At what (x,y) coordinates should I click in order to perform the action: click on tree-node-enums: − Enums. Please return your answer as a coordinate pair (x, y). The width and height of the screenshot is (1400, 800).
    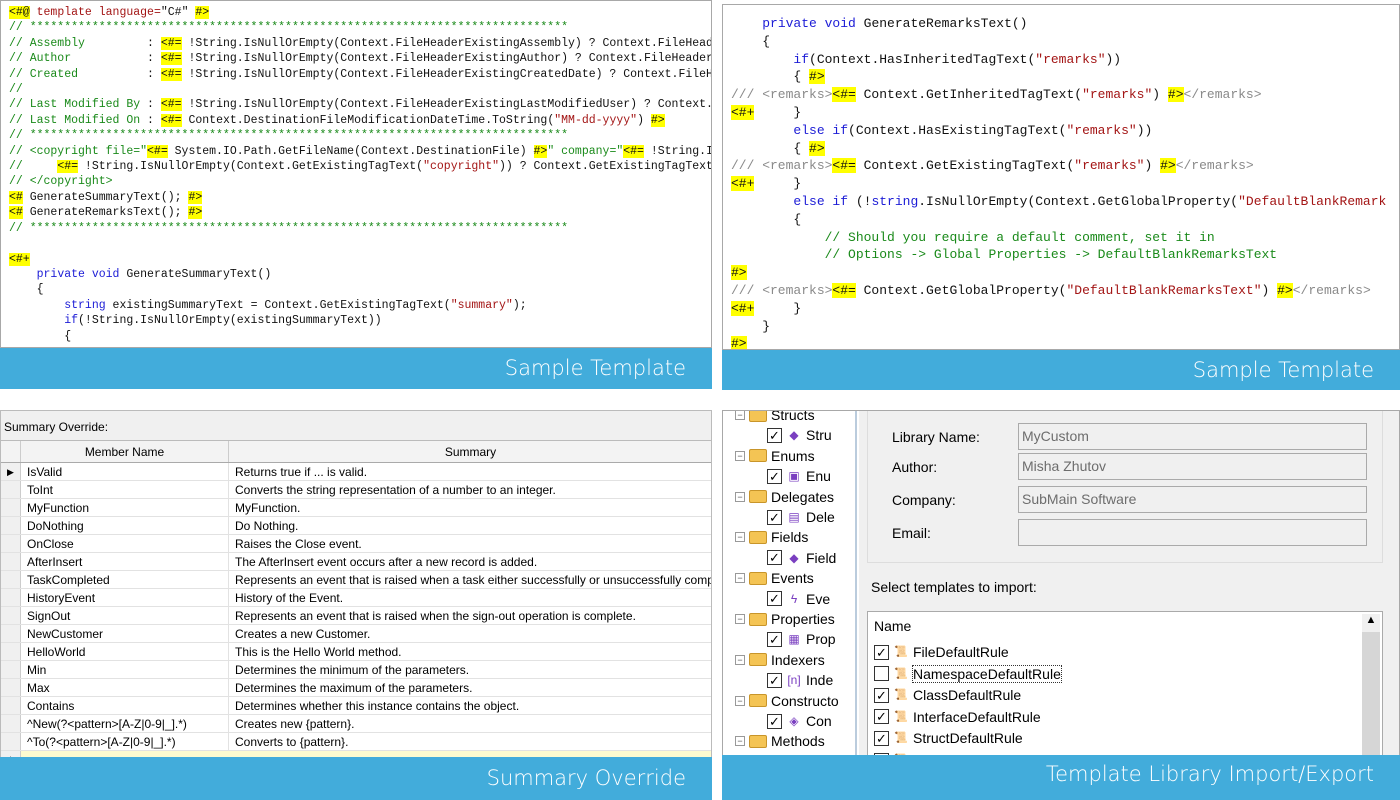
    Looking at the image, I should click on (775, 456).